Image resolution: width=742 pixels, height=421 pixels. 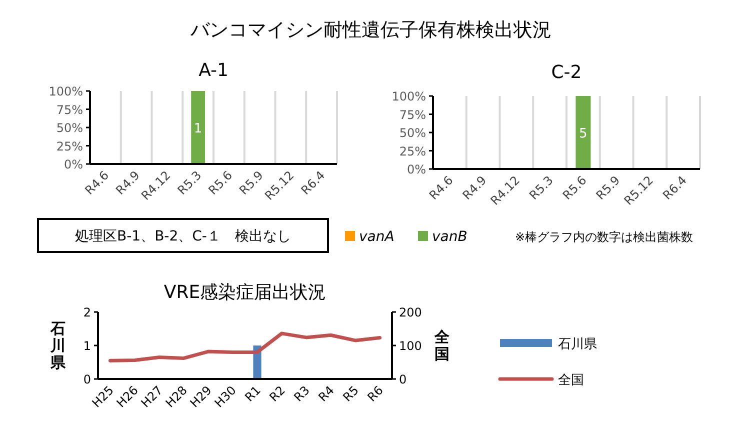 What do you see at coordinates (87, 346) in the screenshot?
I see `y-tick-label: 1` at bounding box center [87, 346].